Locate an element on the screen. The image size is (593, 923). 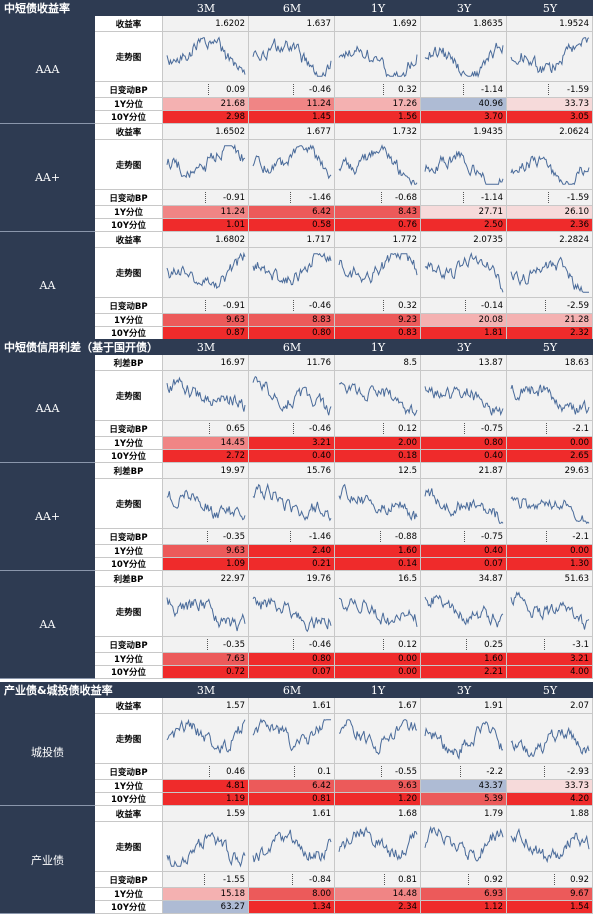
value-cell: 2.2824 is located at coordinates (550, 240).